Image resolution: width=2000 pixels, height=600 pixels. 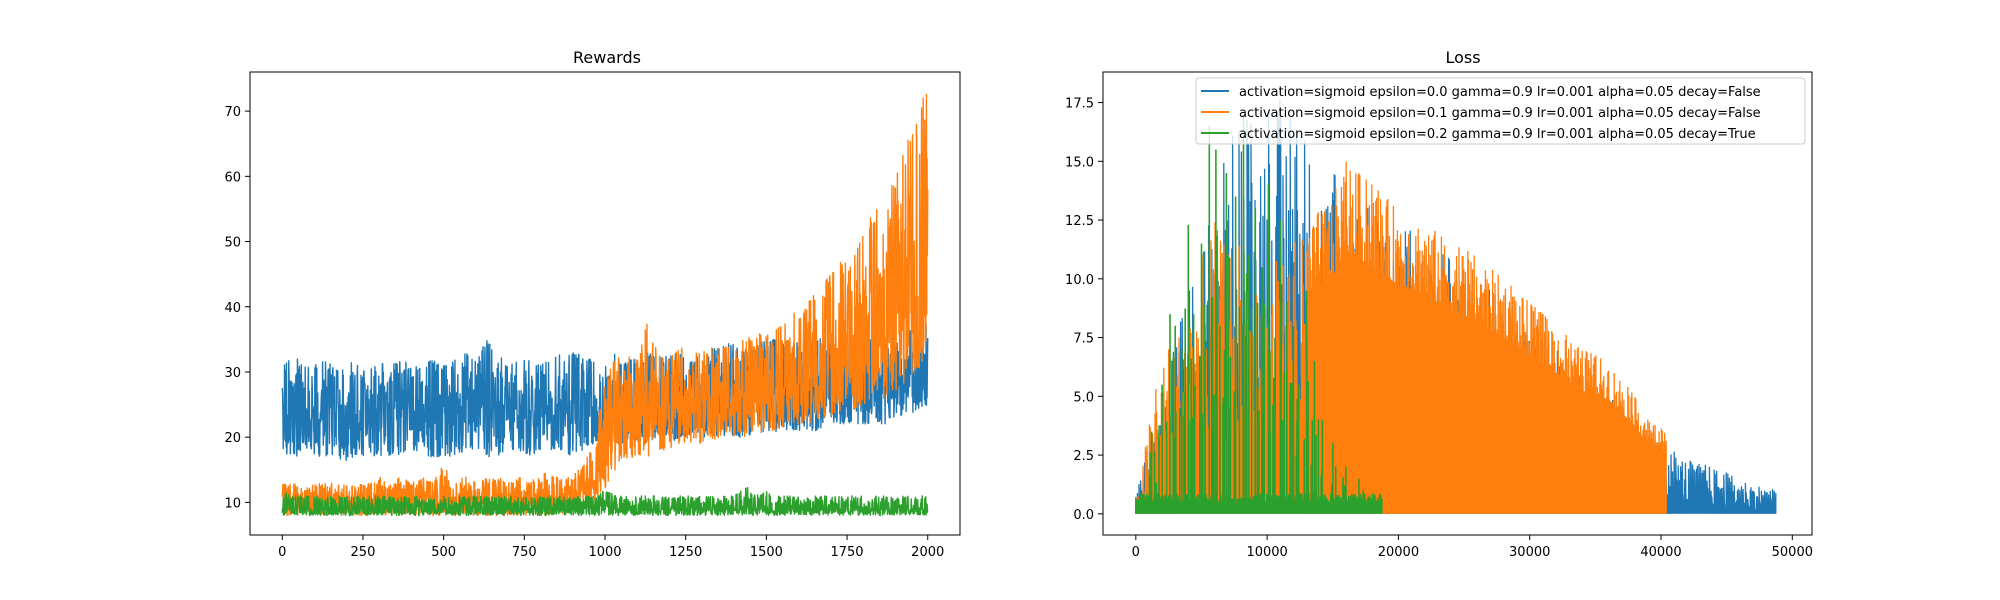 What do you see at coordinates (1660, 552) in the screenshot?
I see `x-tick-label: 40000` at bounding box center [1660, 552].